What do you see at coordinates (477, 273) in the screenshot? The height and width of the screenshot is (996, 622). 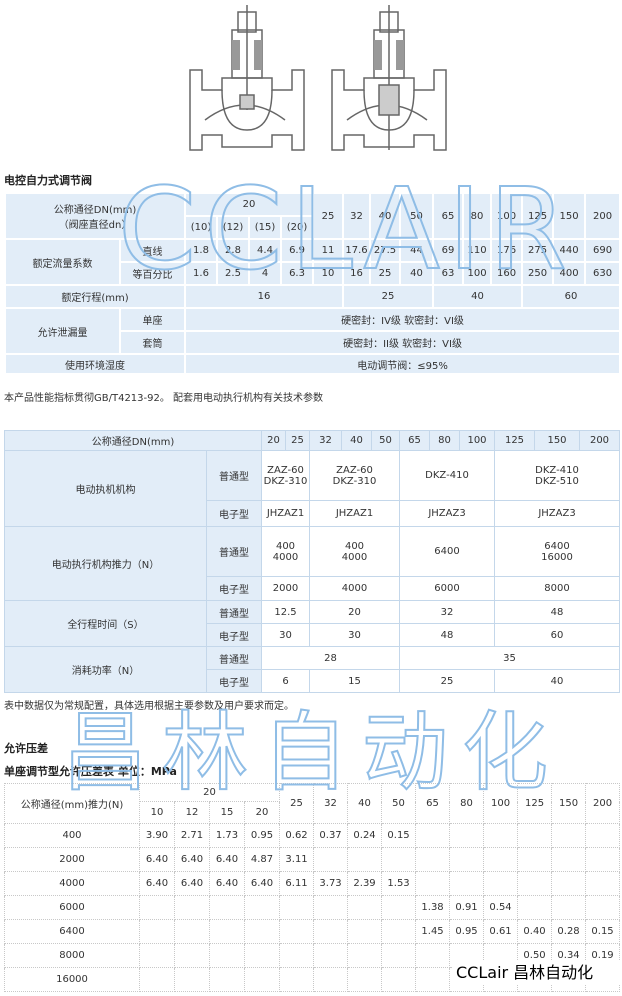 I see `cell: 100` at bounding box center [477, 273].